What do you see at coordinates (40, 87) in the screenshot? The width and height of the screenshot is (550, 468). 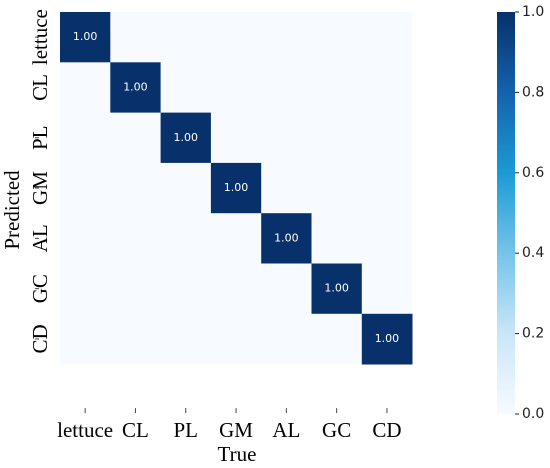 I see `y-tick-label: CL` at bounding box center [40, 87].